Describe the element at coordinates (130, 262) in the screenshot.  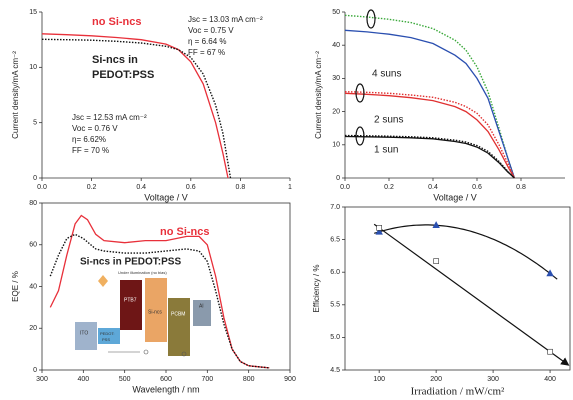
I see `annotation: Si-ncs in PEDOT:PSS` at that location.